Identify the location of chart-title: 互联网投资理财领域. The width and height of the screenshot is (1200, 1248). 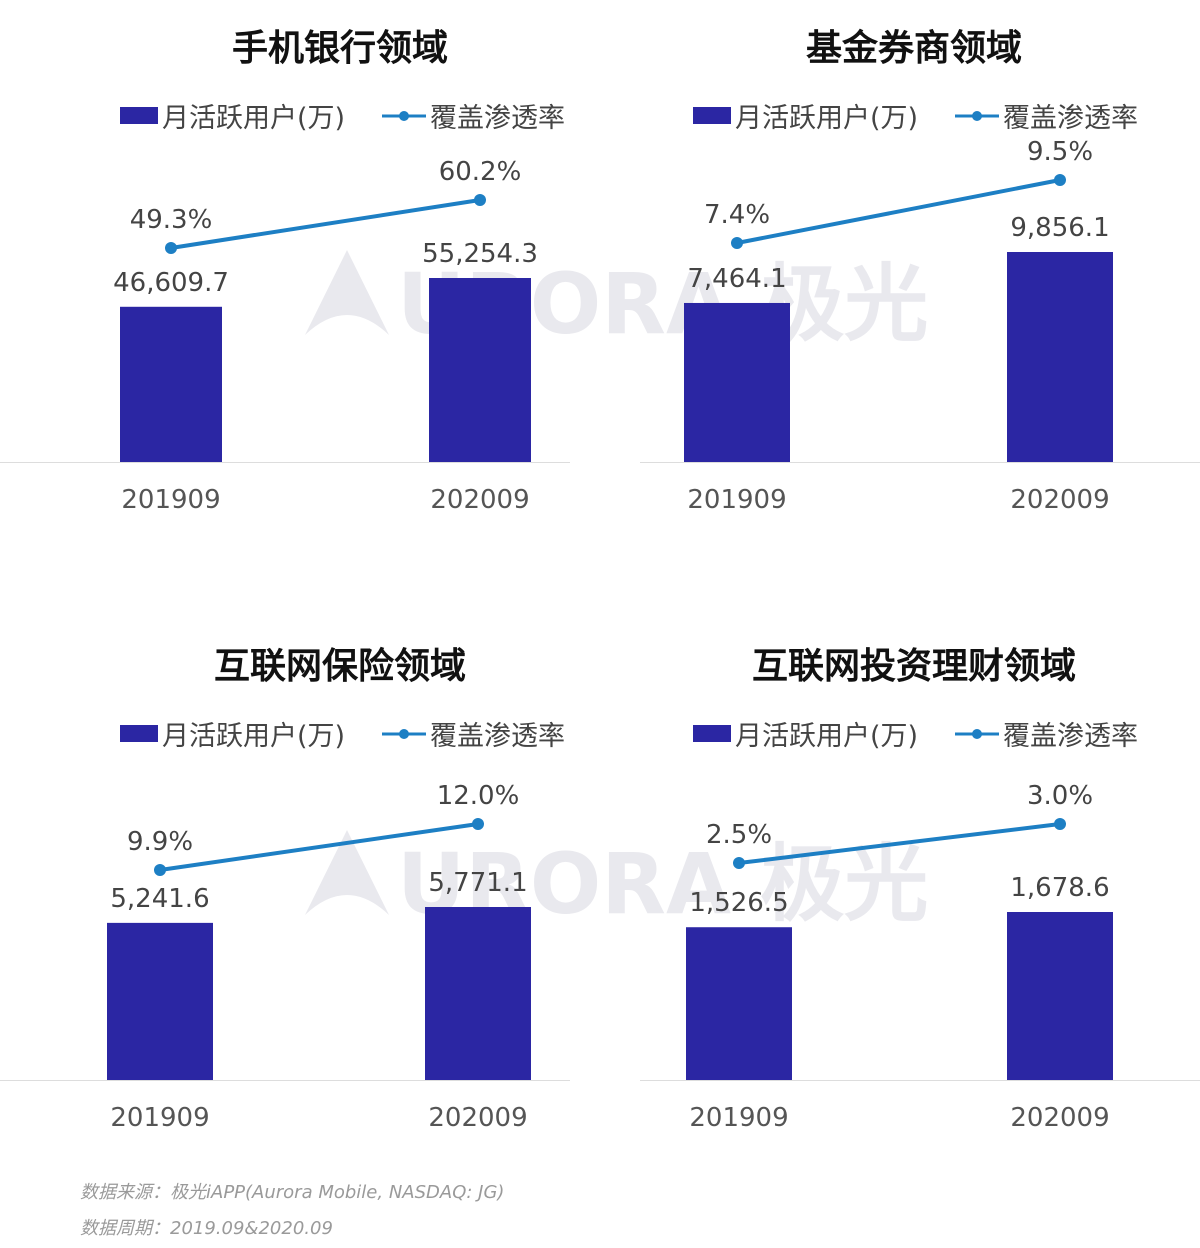
(914, 666).